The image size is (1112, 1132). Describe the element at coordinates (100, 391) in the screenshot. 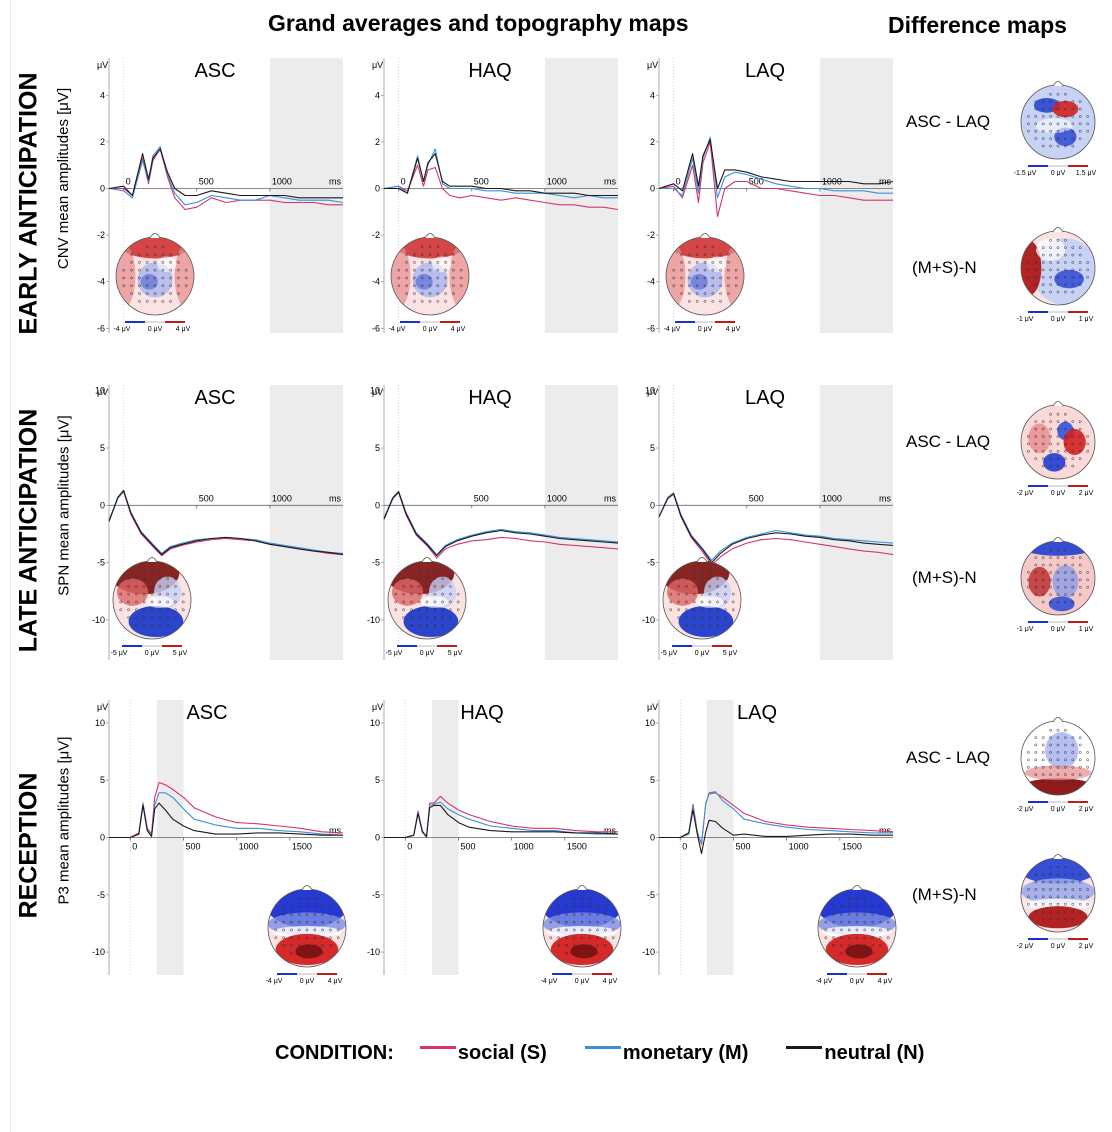

I see `late-asc-ytick-label: 10` at that location.